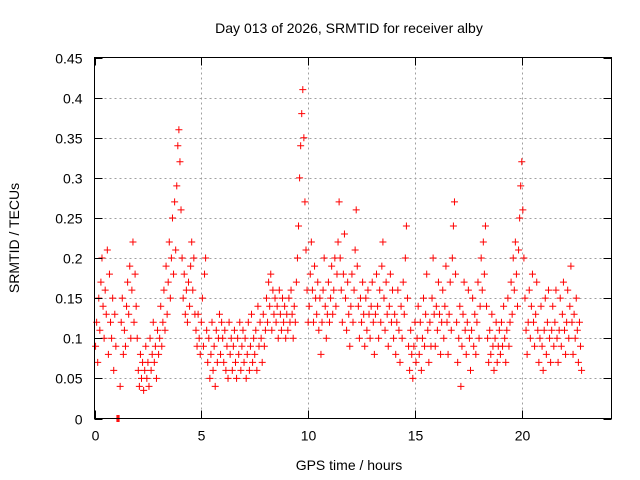 The width and height of the screenshot is (640, 480). I want to click on y-tick-label: 0.05, so click(68, 379).